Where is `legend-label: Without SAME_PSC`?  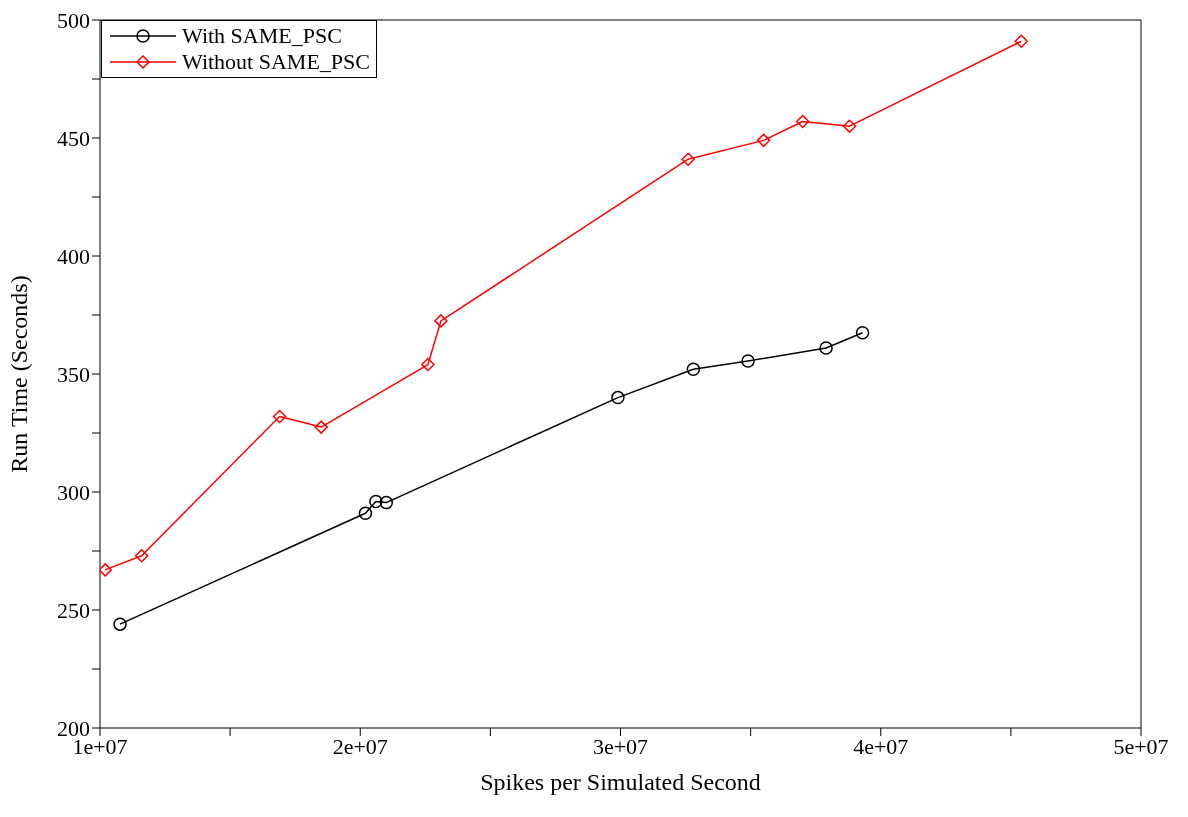 legend-label: Without SAME_PSC is located at coordinates (276, 62).